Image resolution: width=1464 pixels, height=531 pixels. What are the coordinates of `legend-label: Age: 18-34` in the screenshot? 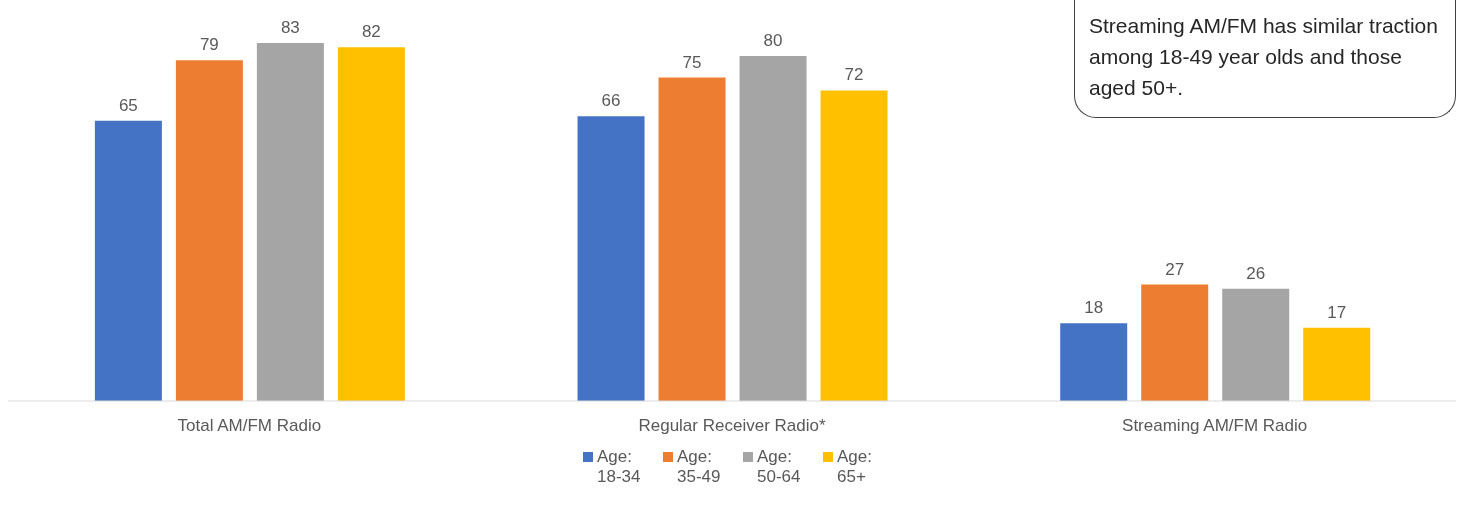 It's located at (619, 467).